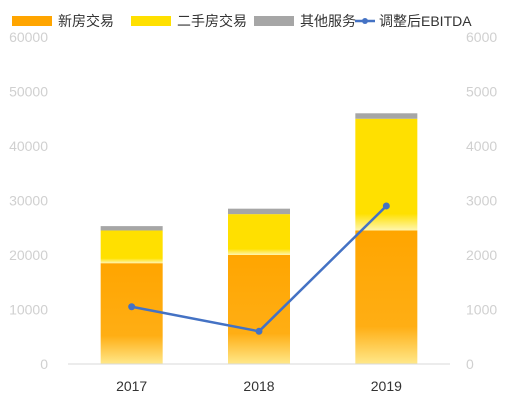 This screenshot has height=409, width=510. Describe the element at coordinates (259, 331) in the screenshot. I see `ebitda-point-2018` at that location.